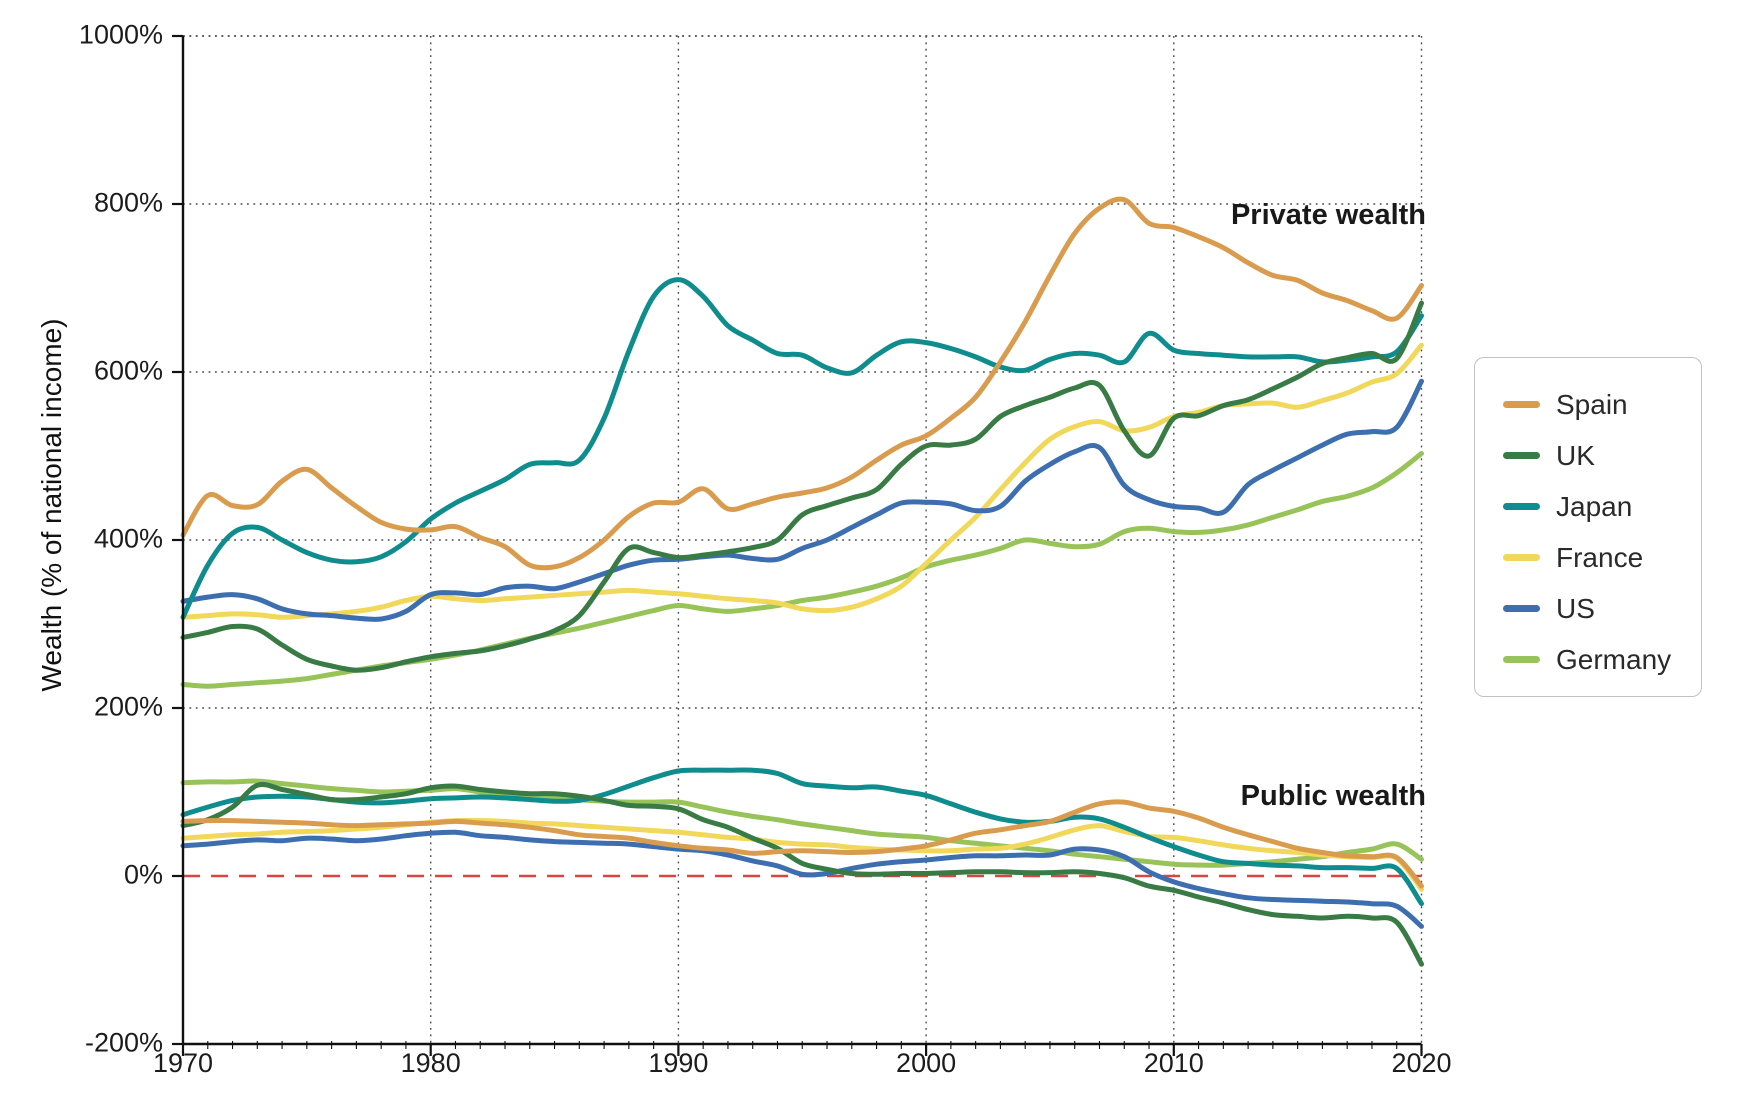 Image resolution: width=1740 pixels, height=1100 pixels. Describe the element at coordinates (1575, 608) in the screenshot. I see `legend-label-us: US` at that location.